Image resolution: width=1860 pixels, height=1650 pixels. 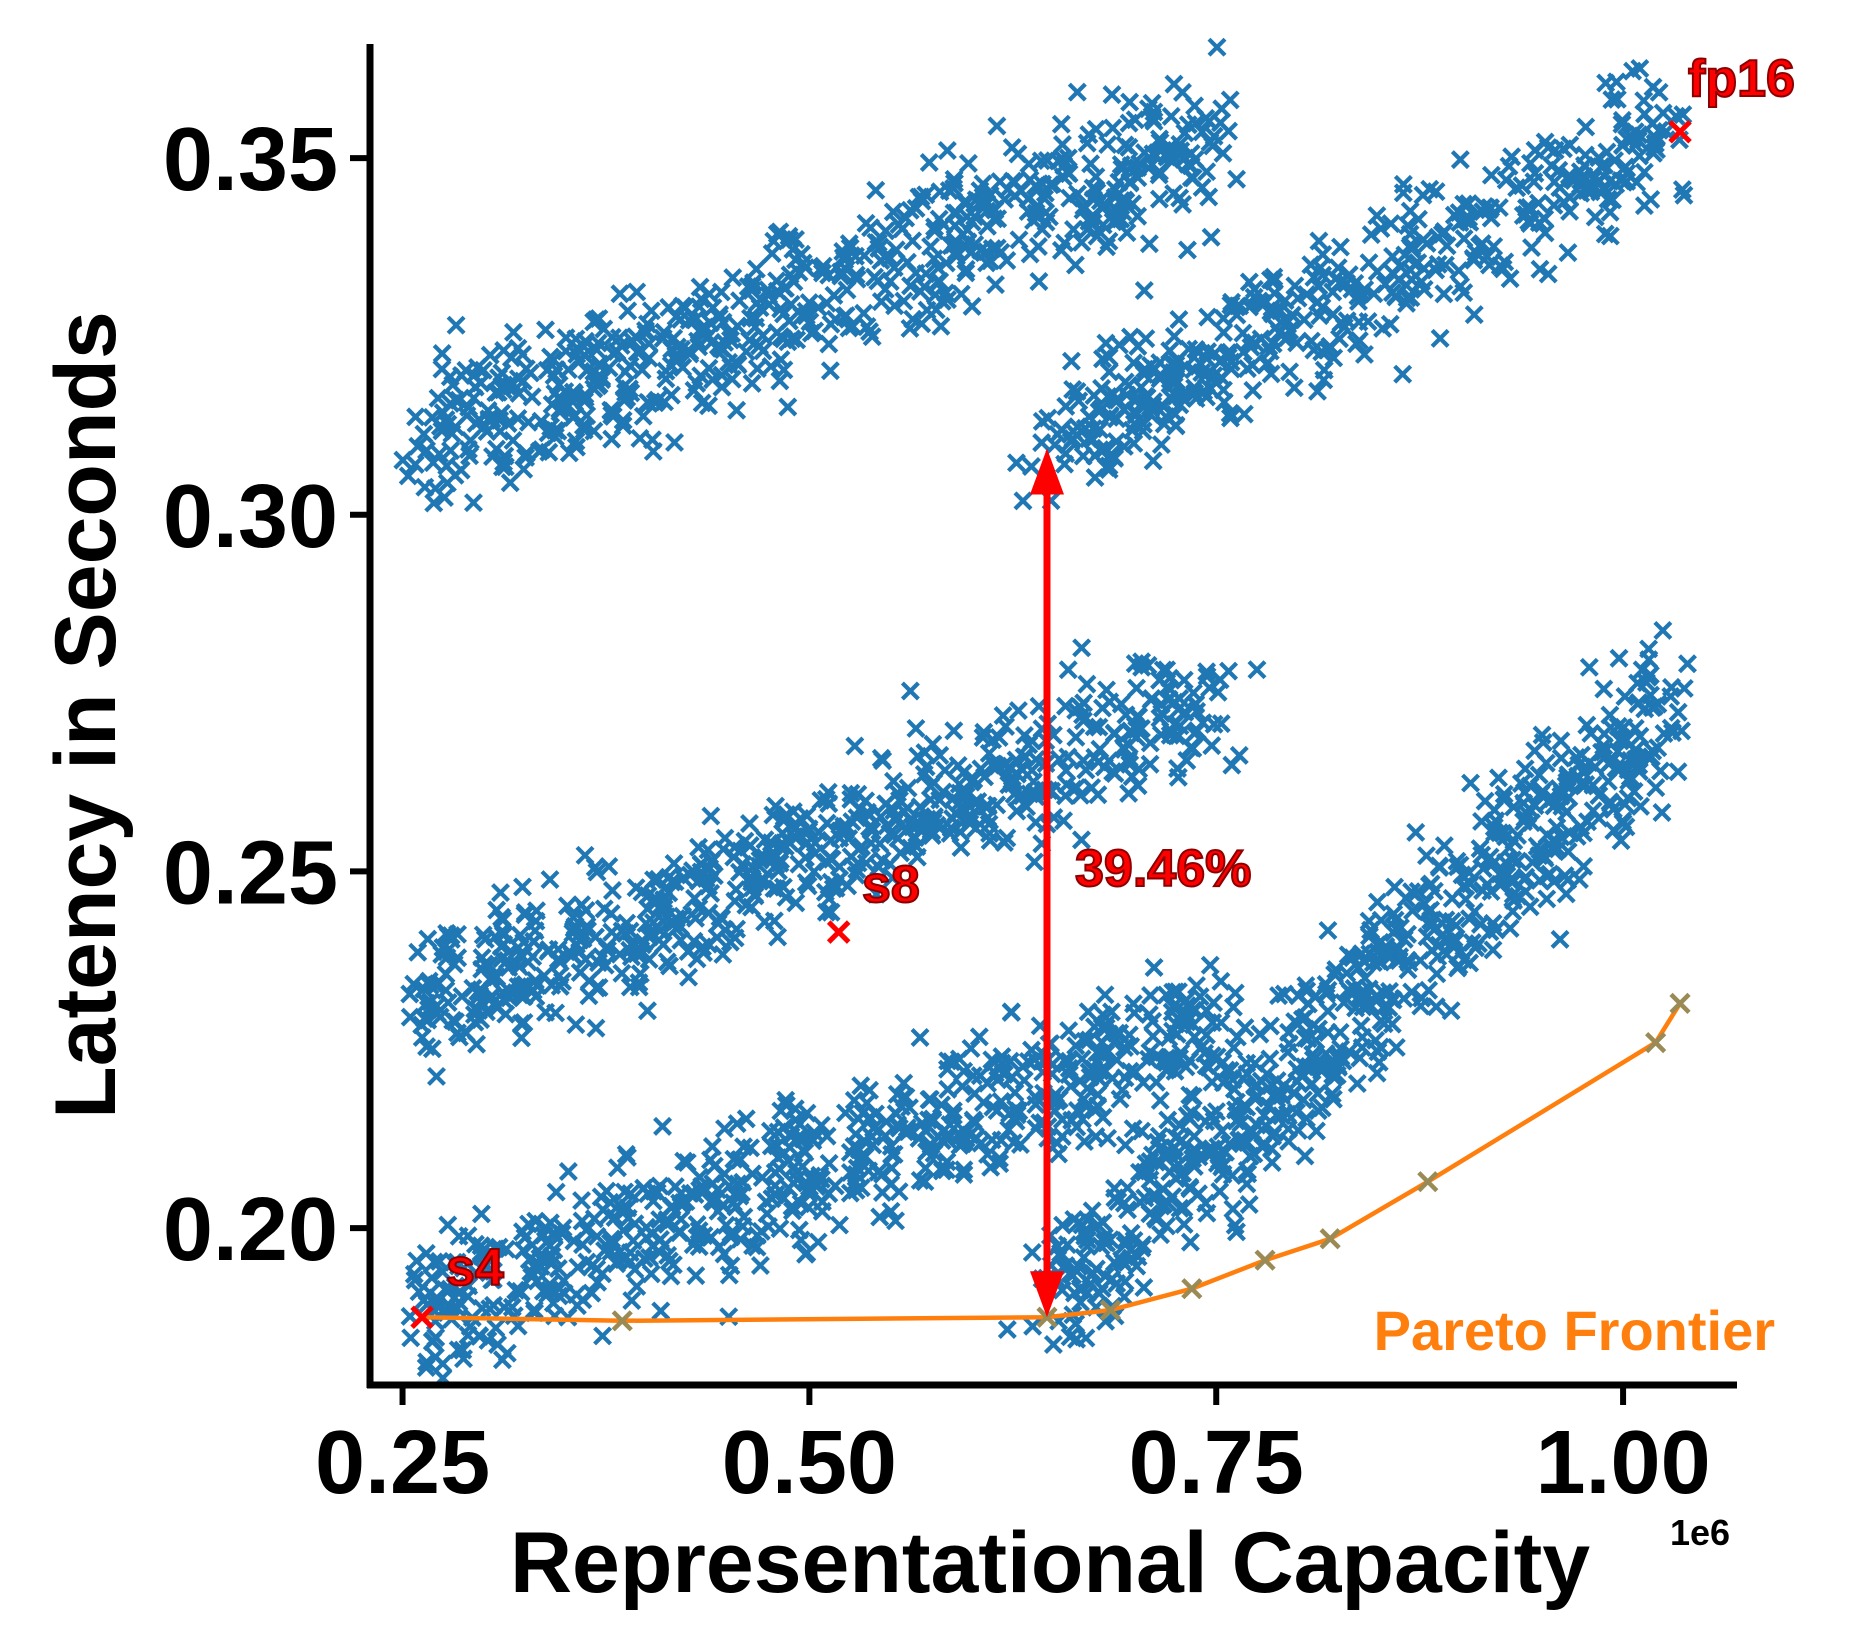 I want to click on y-tick-label: 0.30, so click(x=250, y=517).